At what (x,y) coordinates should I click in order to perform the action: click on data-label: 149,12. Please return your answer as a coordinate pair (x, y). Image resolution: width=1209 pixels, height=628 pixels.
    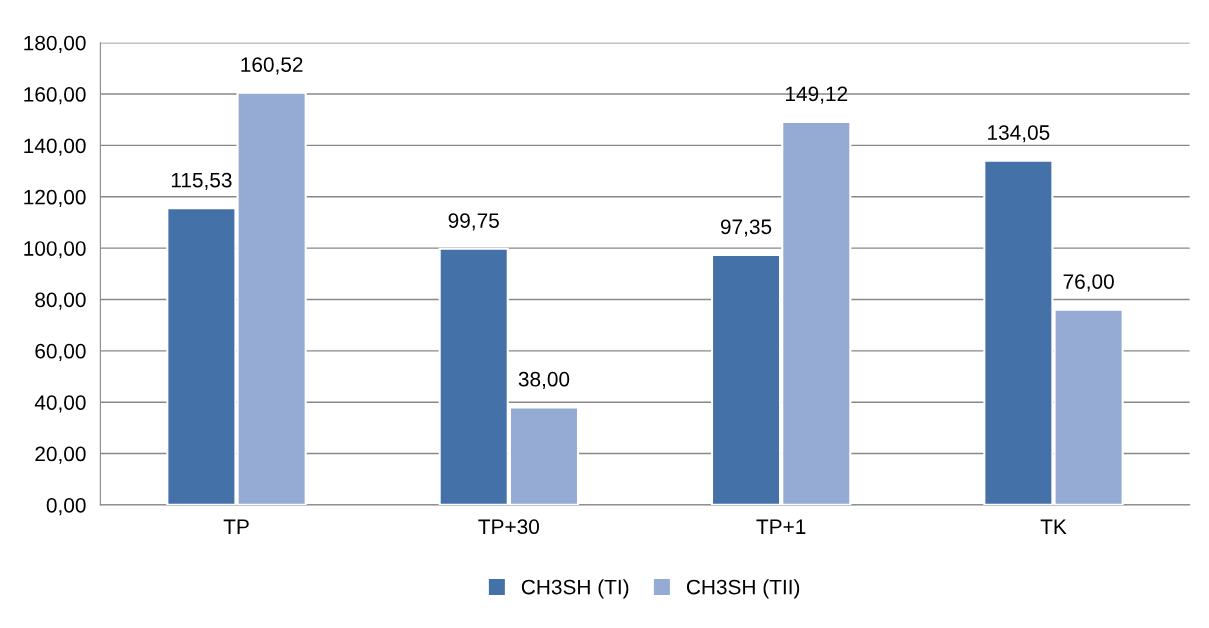
    Looking at the image, I should click on (817, 95).